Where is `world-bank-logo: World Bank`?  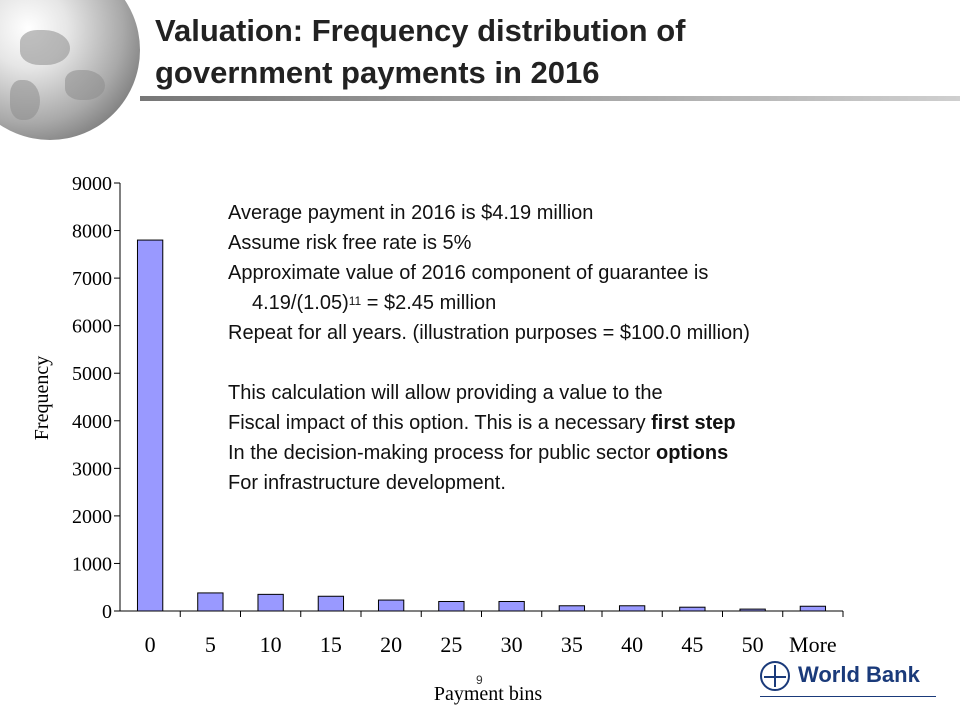
world-bank-logo: World Bank is located at coordinates (848, 678).